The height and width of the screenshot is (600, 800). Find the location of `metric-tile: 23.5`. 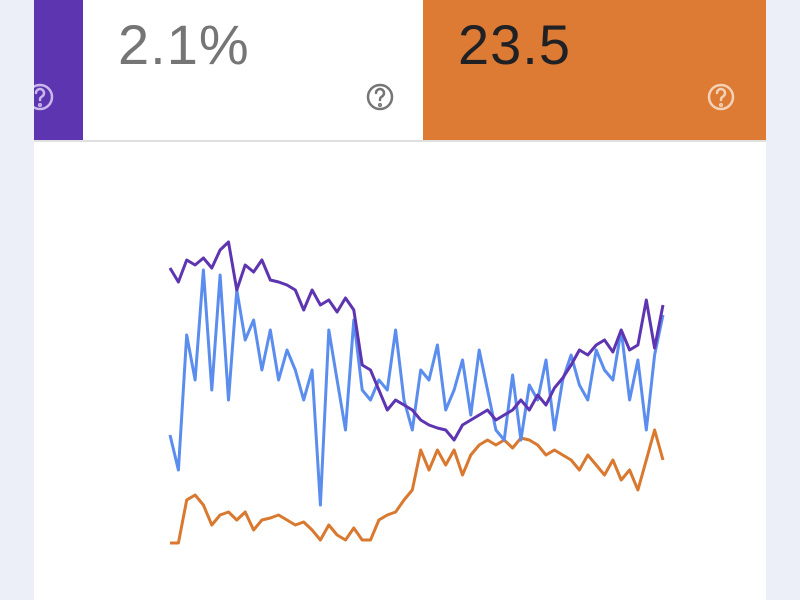

metric-tile: 23.5 is located at coordinates (594, 70).